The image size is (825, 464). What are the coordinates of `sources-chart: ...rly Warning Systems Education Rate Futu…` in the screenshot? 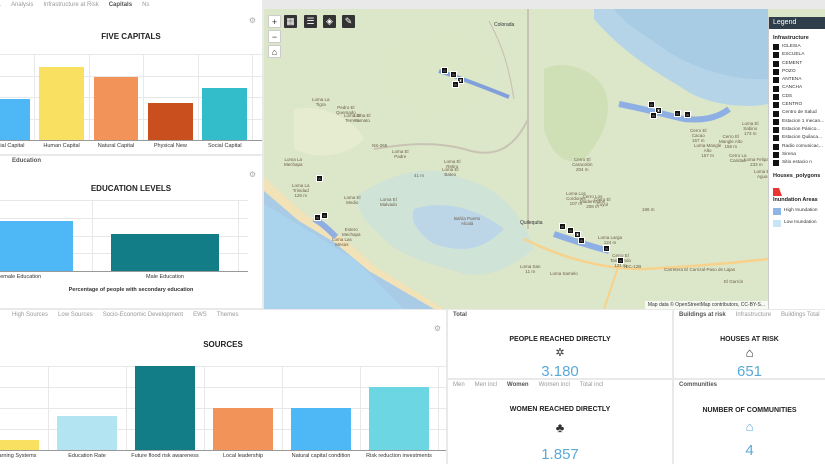 It's located at (223, 411).